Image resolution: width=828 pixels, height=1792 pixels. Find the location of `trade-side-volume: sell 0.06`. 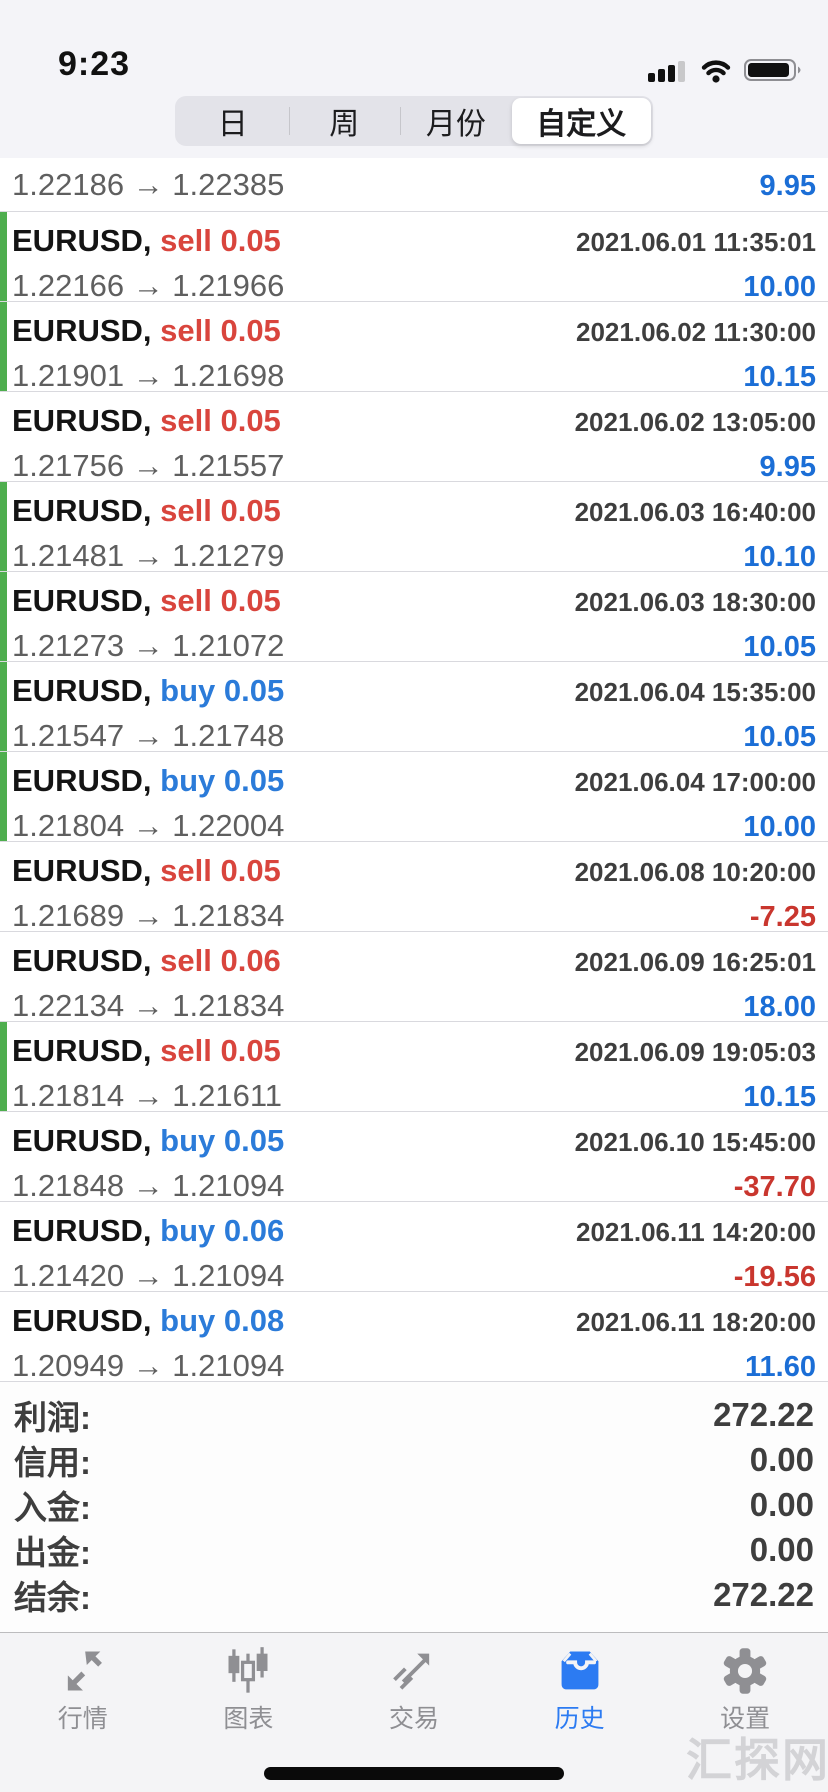

trade-side-volume: sell 0.06 is located at coordinates (220, 960).